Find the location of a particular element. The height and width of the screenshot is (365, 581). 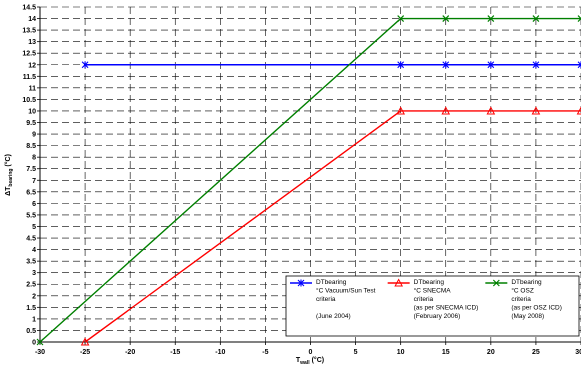

x-tick-label: -25 is located at coordinates (85, 352).